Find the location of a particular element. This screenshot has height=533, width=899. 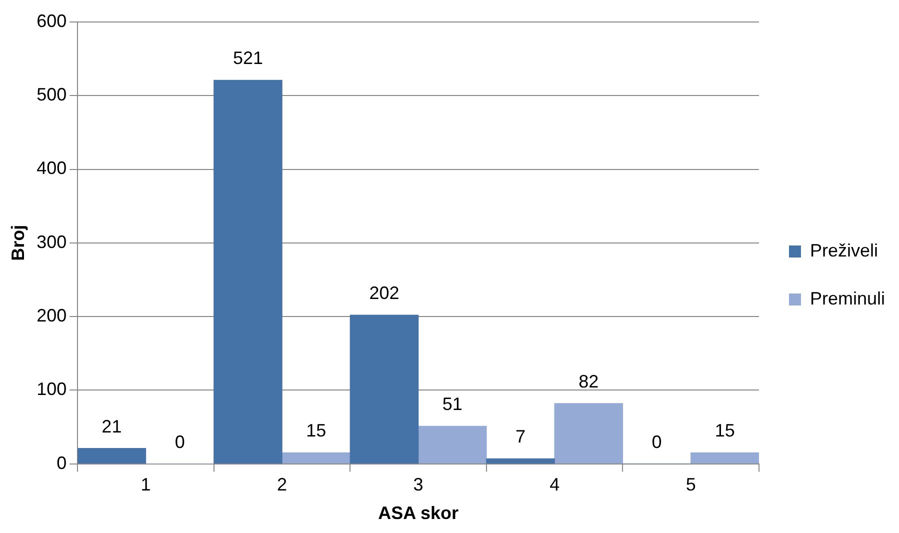

y-tick-label: 400 is located at coordinates (51, 168).